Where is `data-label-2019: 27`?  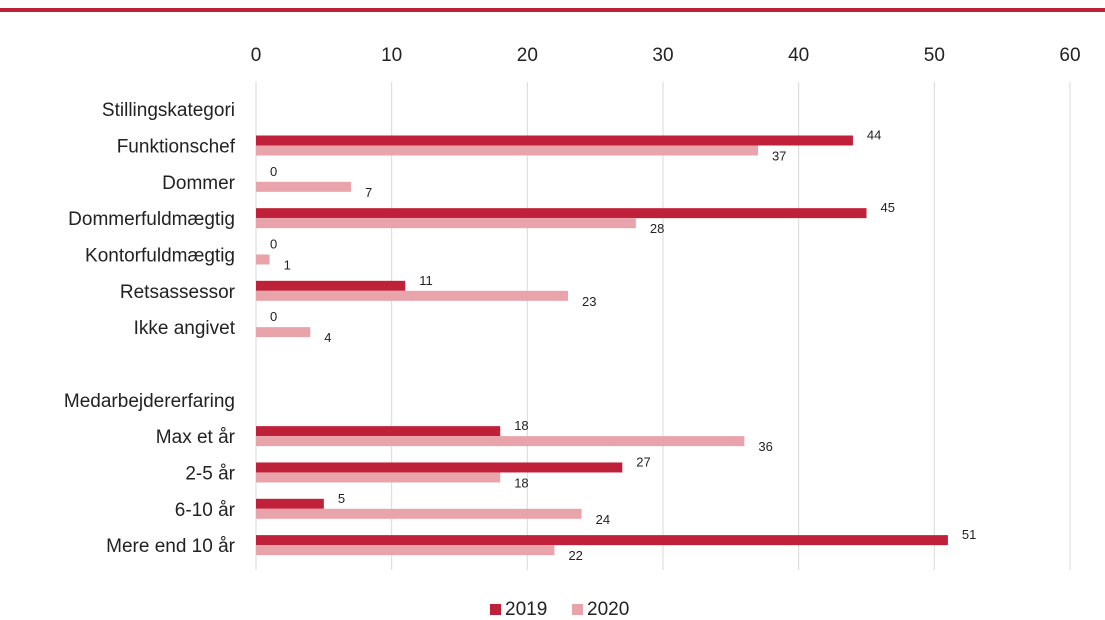
data-label-2019: 27 is located at coordinates (643, 461).